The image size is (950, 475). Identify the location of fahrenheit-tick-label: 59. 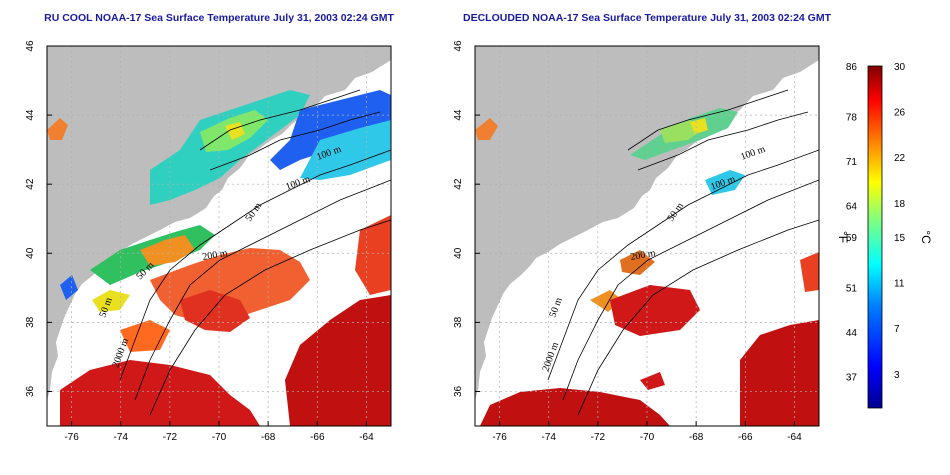
(852, 238).